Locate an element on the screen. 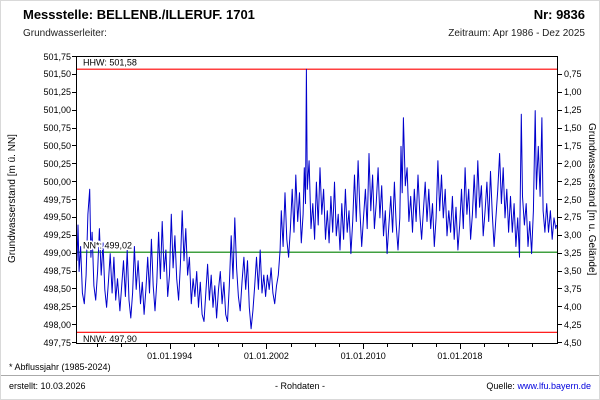  left-tick-label: 501,75 is located at coordinates (57, 56).